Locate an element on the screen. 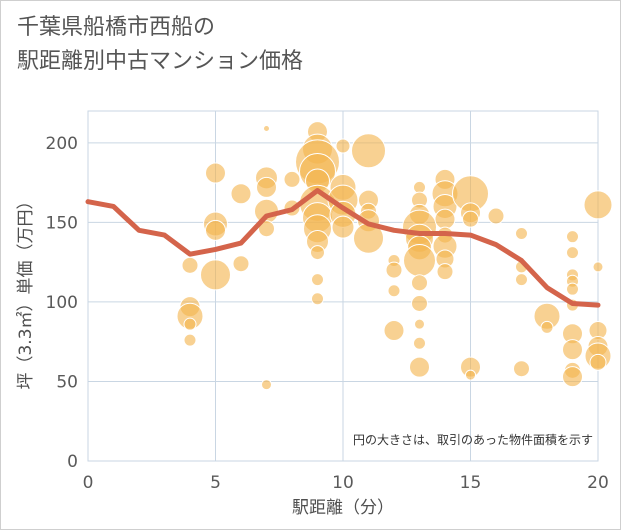  chart-title-line-1: 千葉県船橋市西船の is located at coordinates (116, 27).